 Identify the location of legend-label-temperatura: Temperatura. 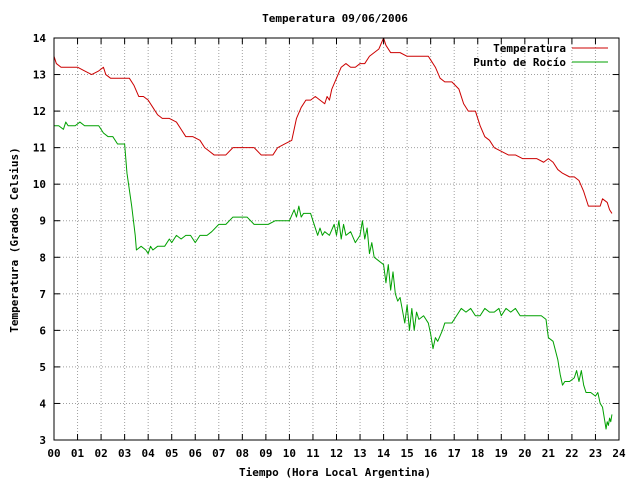
(529, 48).